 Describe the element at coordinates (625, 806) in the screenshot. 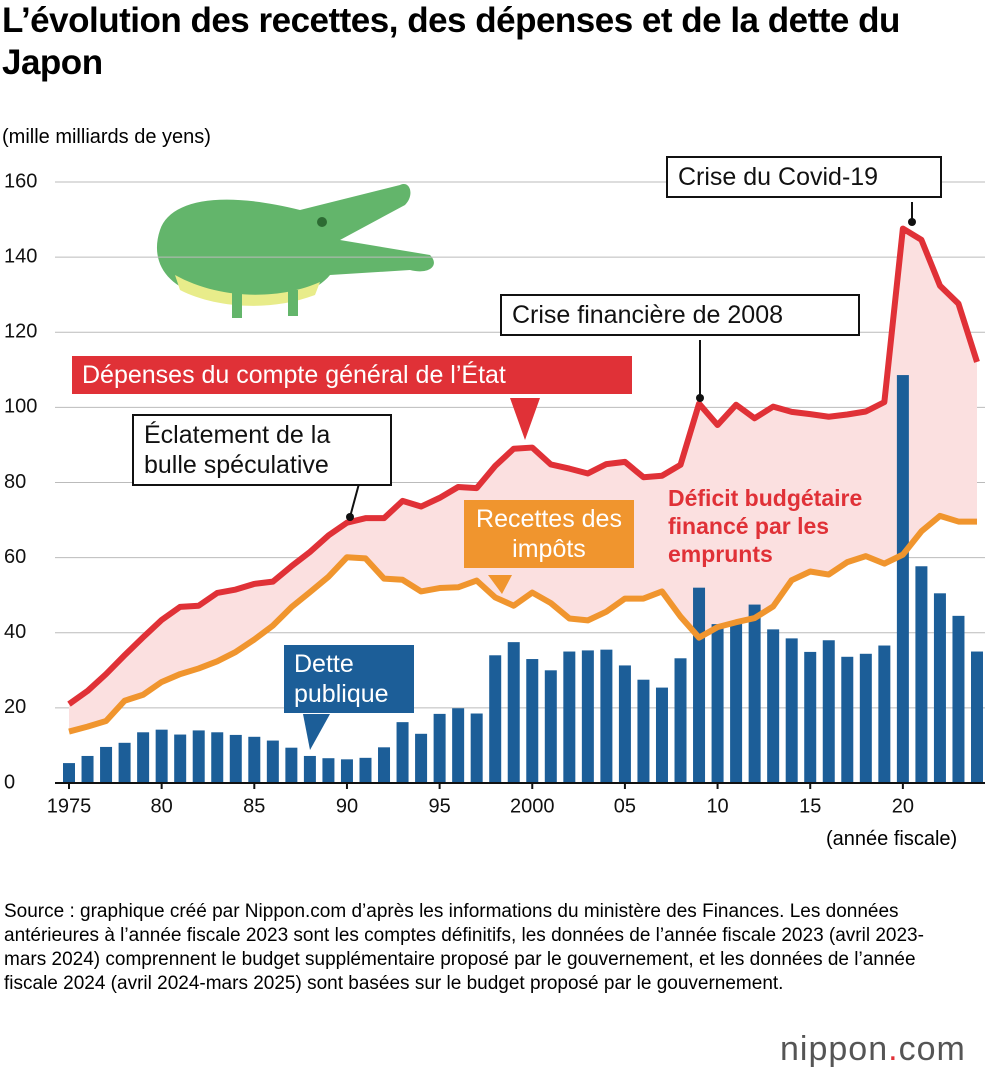

I see `x-tick-label: 05` at that location.